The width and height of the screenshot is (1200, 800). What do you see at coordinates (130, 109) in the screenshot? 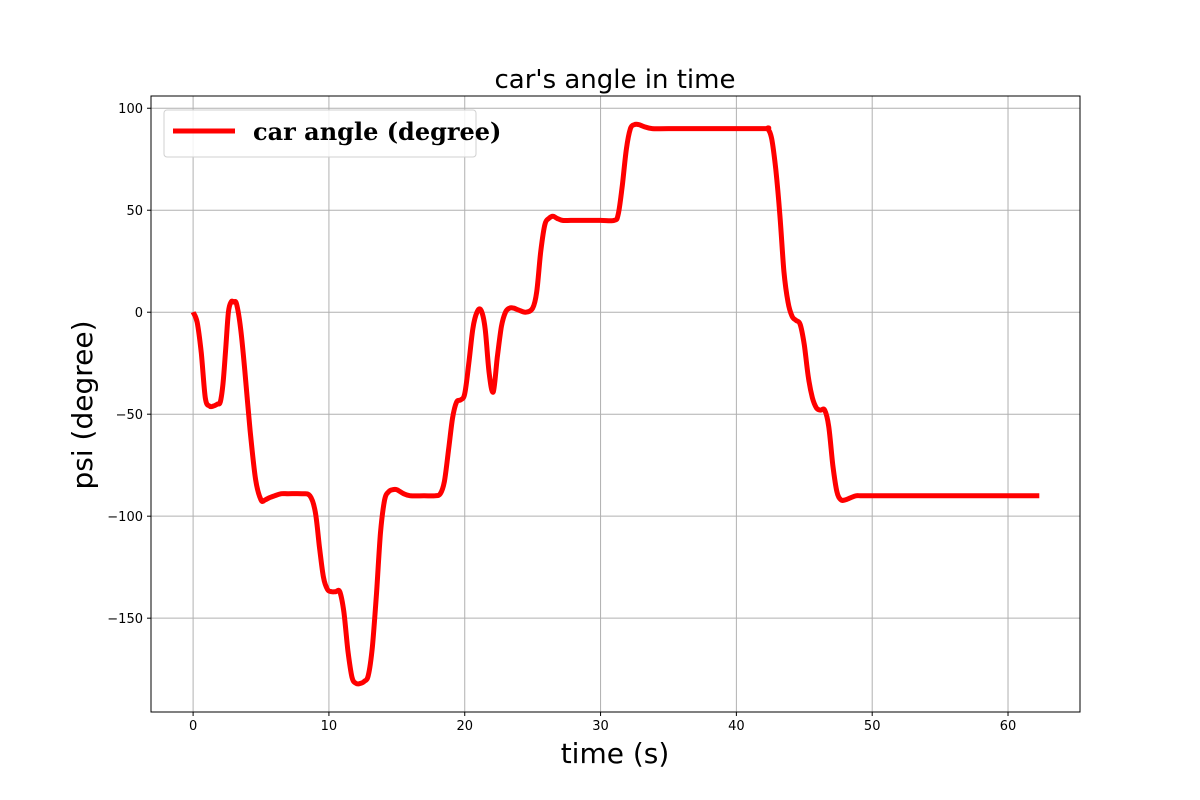
I see `y-tick-label: 100` at bounding box center [130, 109].